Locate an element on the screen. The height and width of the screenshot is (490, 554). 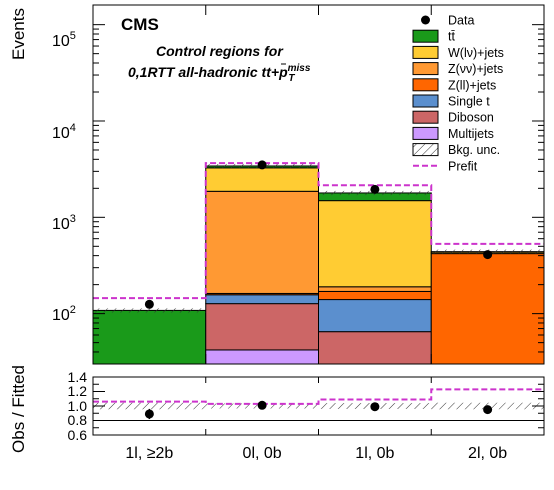
uncertainty-hatch is located at coordinates (149, 310).